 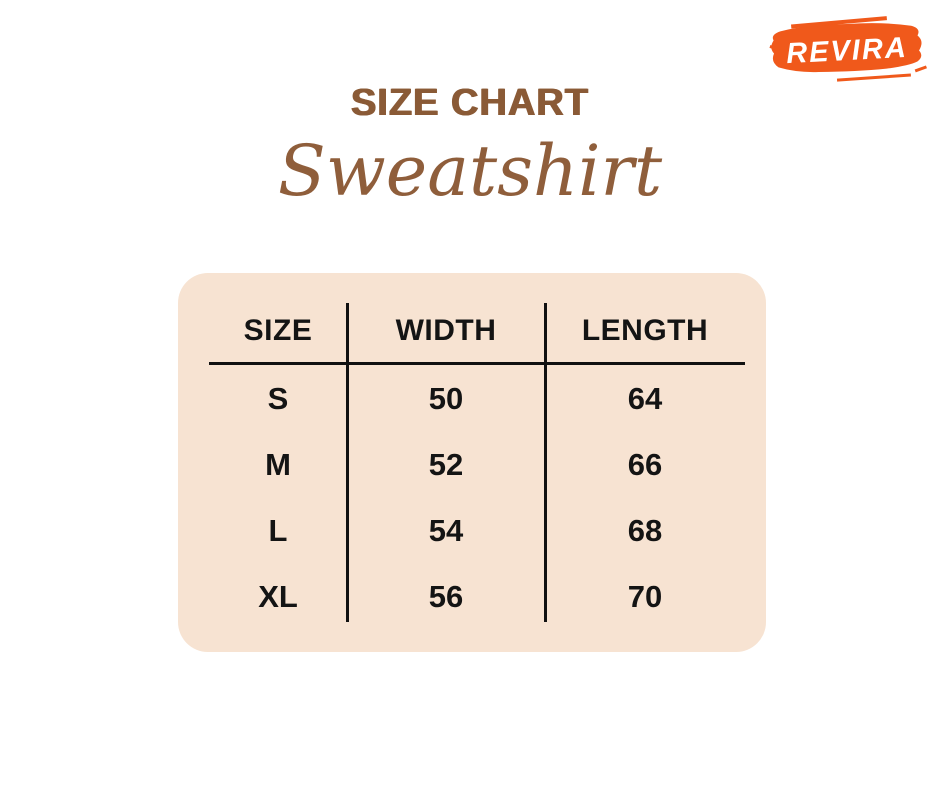 What do you see at coordinates (477, 531) in the screenshot?
I see `table-row: L 54 68` at bounding box center [477, 531].